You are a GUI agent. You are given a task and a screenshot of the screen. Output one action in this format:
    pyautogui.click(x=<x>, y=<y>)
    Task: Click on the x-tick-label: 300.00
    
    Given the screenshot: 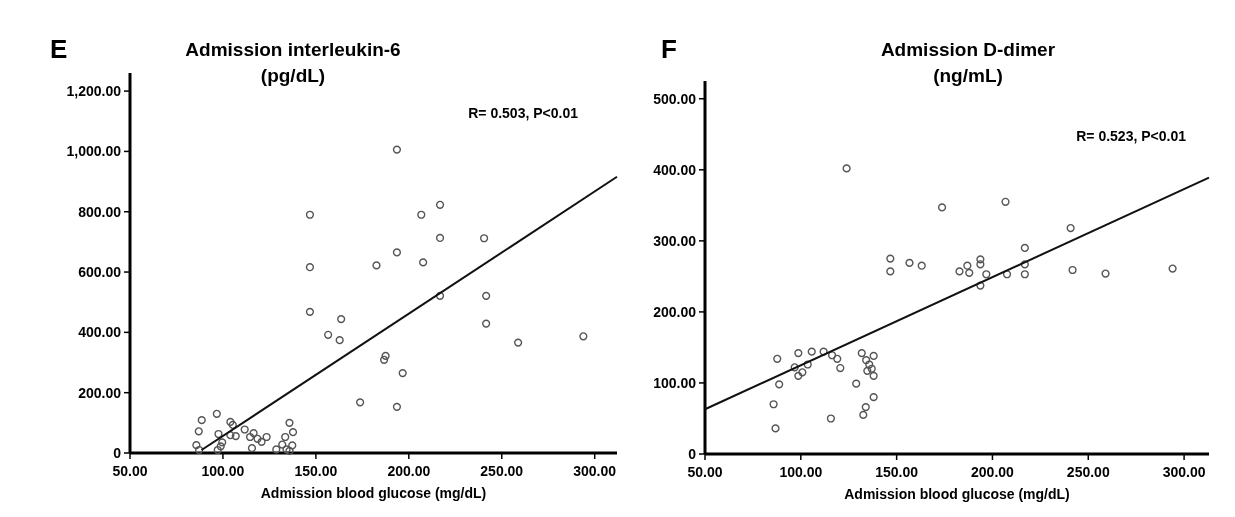 What is the action you would take?
    pyautogui.click(x=1184, y=472)
    